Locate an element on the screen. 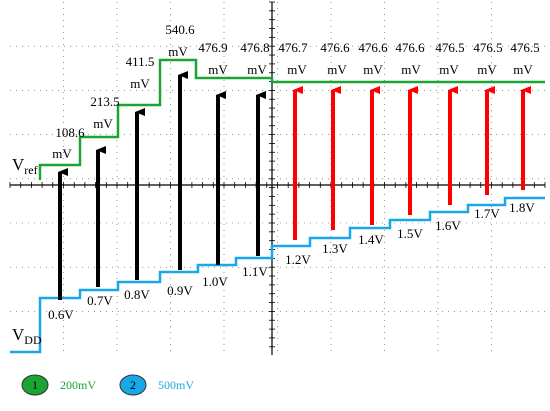 The image size is (550, 411). legend-number: 2 is located at coordinates (133, 385).